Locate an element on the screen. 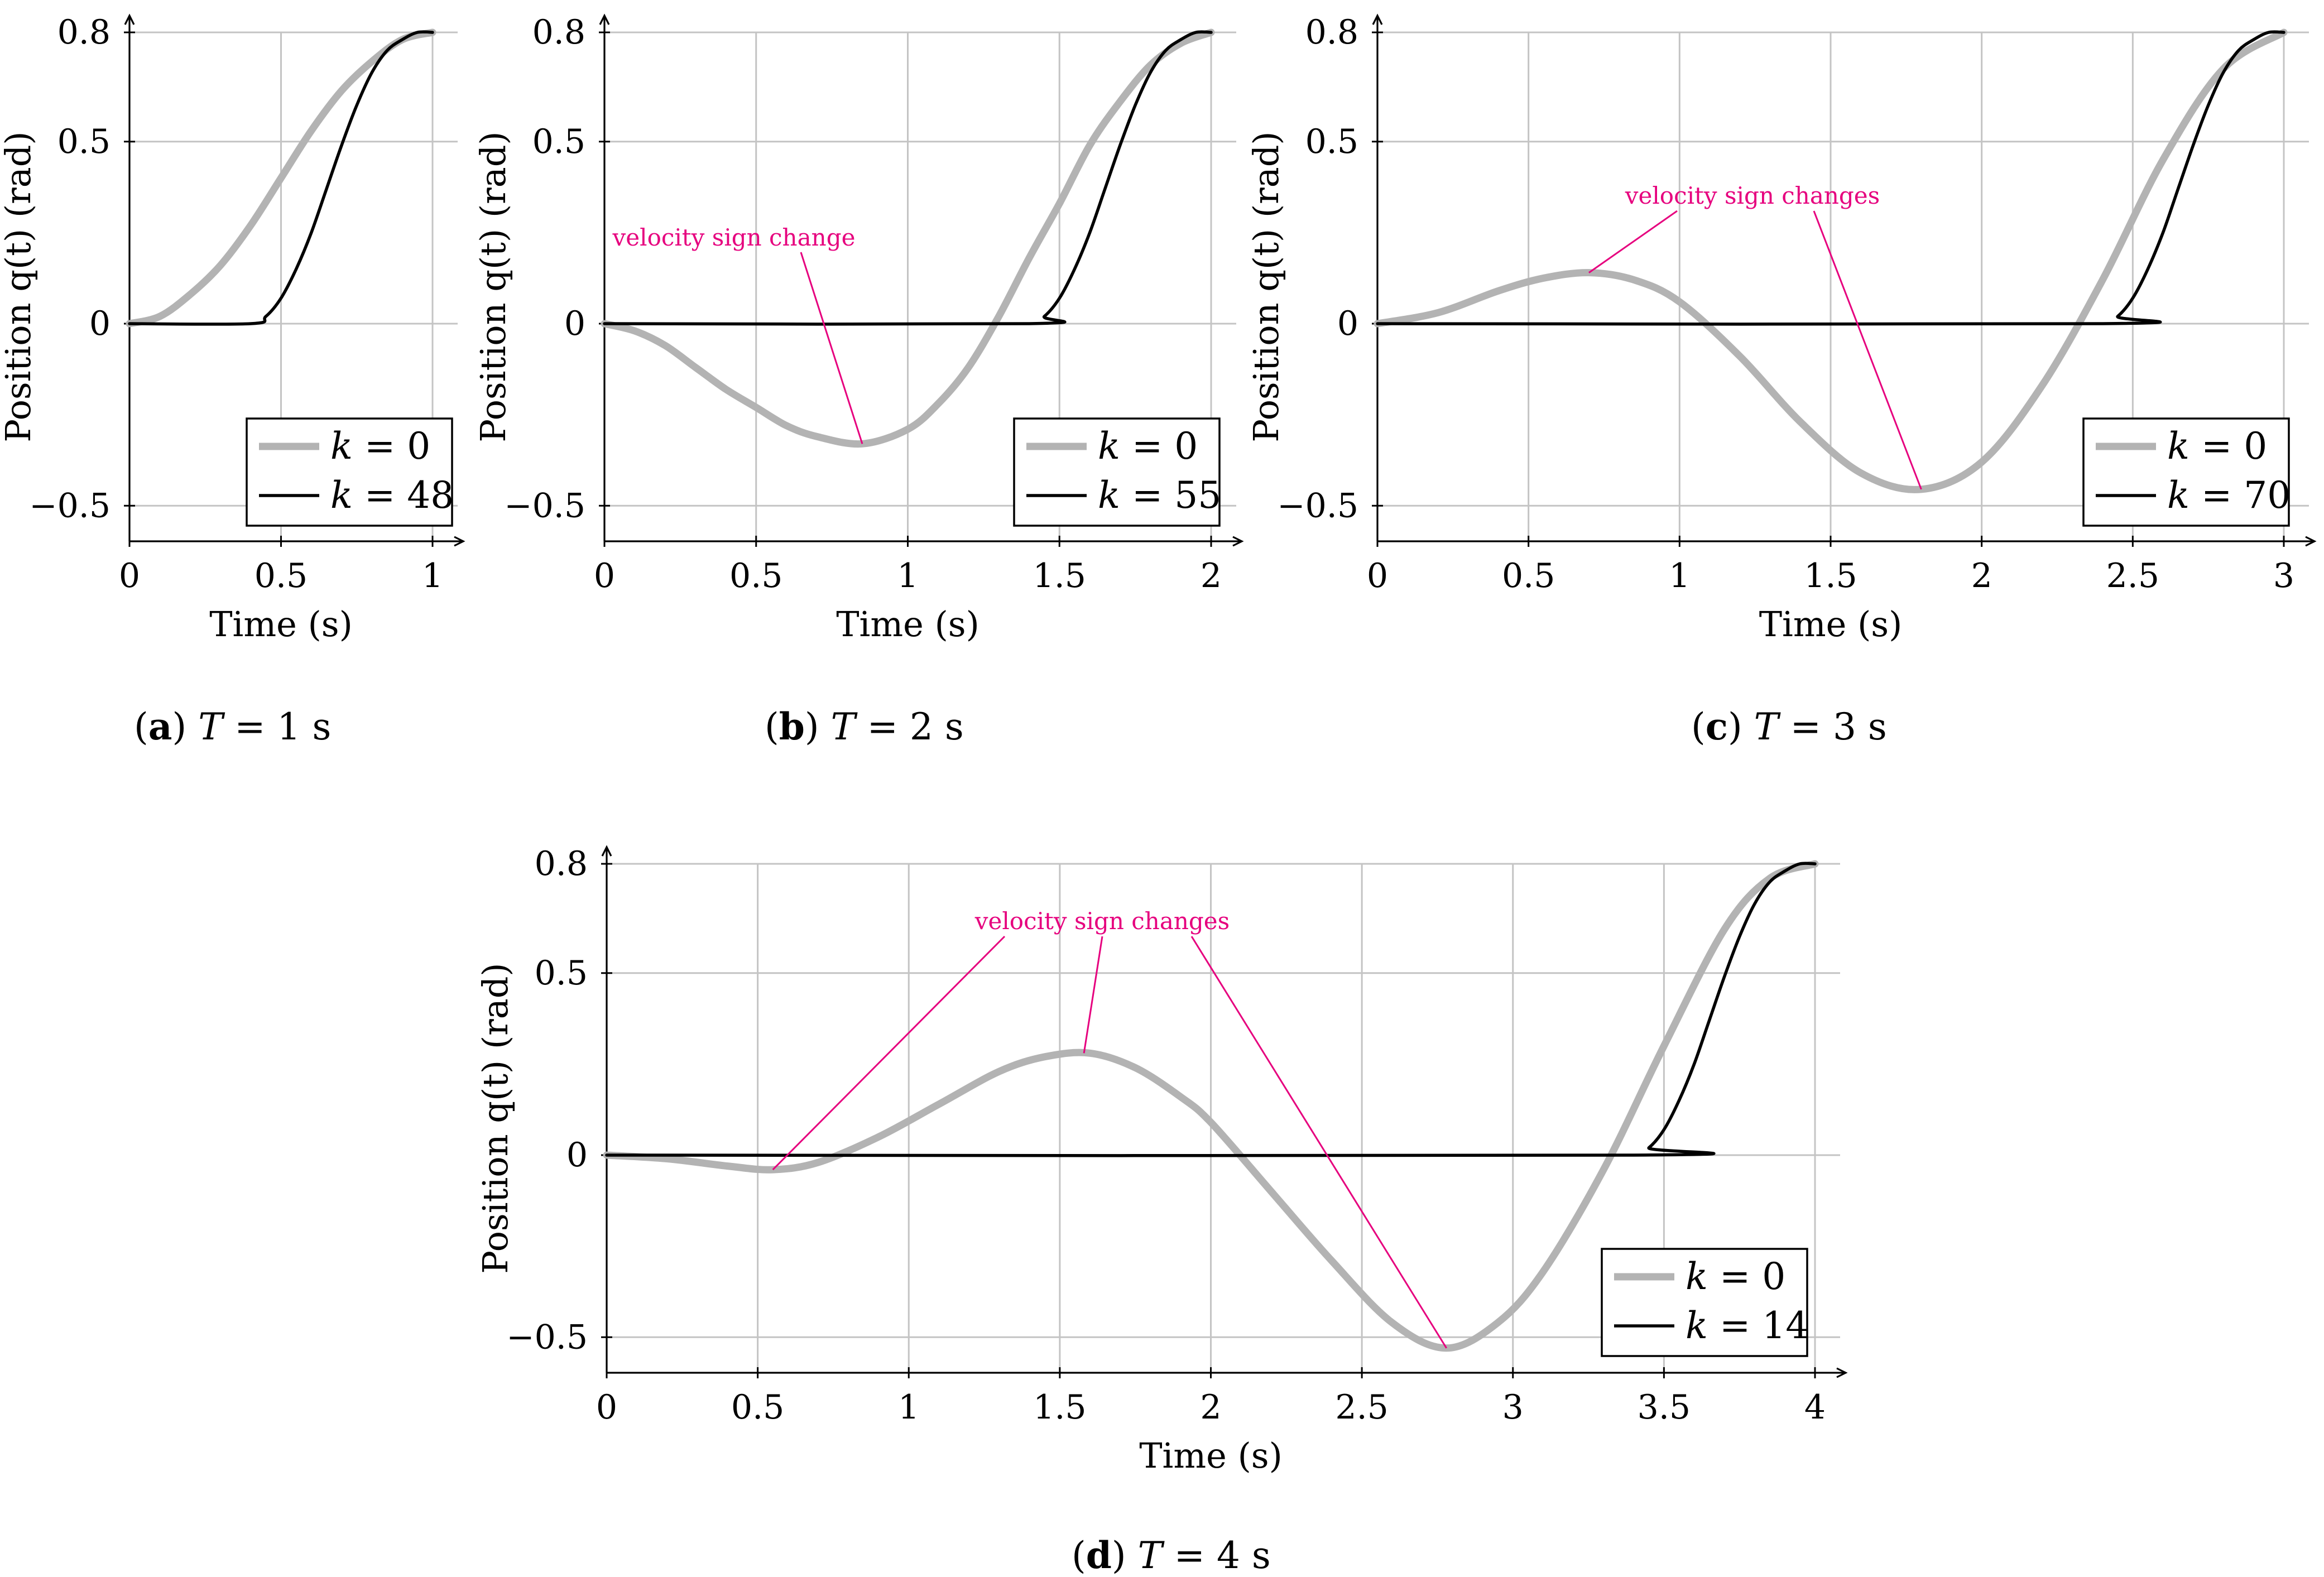 Image resolution: width=2324 pixels, height=1577 pixels. legend: k = 0 k = 55 is located at coordinates (1117, 472).